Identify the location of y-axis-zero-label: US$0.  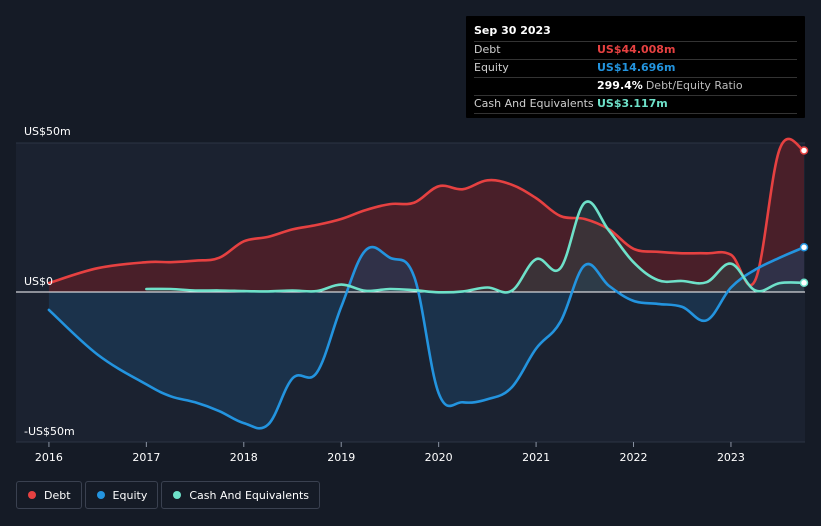
(39, 281).